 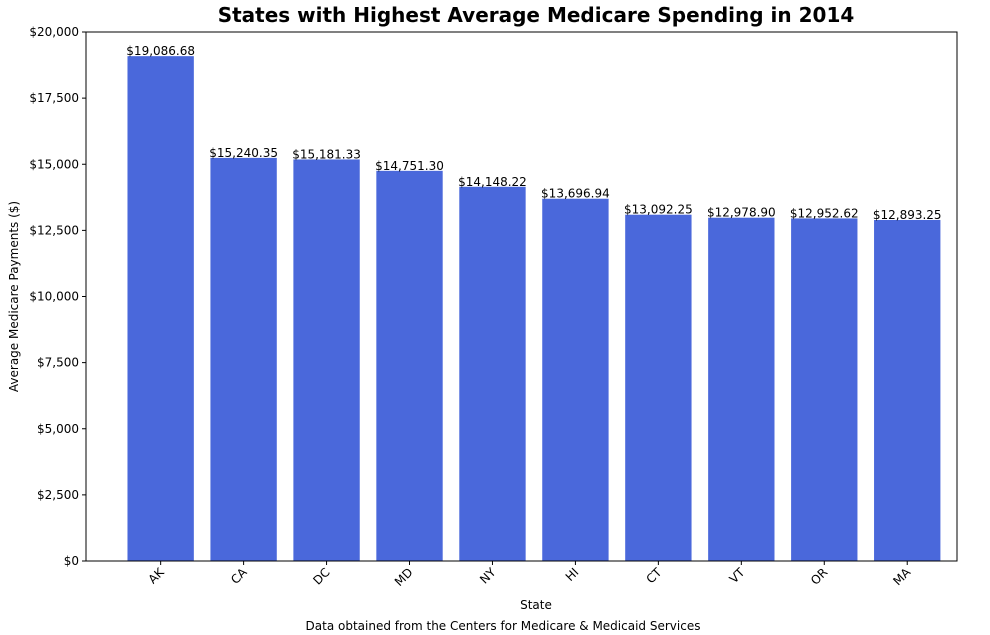 I want to click on bar-dc, so click(x=326, y=360).